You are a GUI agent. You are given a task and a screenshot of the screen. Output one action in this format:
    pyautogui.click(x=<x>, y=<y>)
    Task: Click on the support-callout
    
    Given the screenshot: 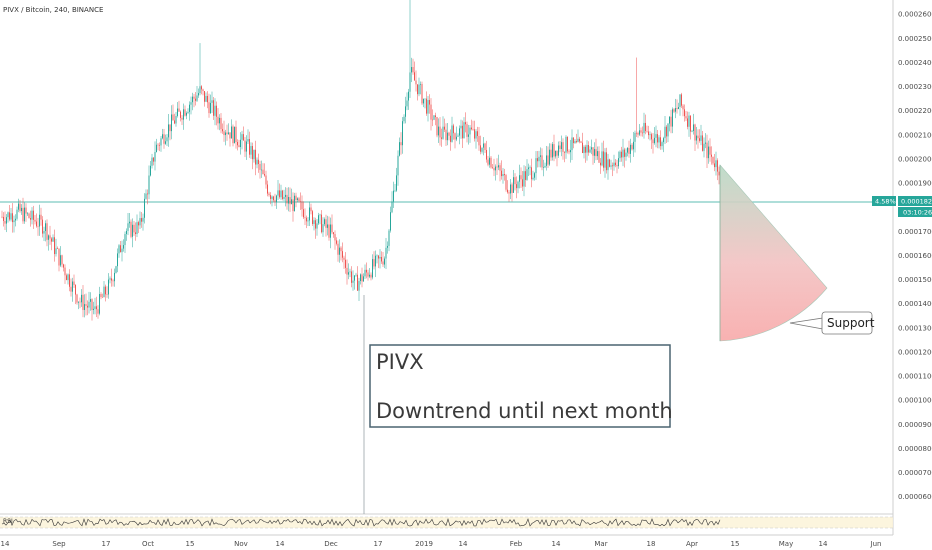 What is the action you would take?
    pyautogui.click(x=847, y=323)
    